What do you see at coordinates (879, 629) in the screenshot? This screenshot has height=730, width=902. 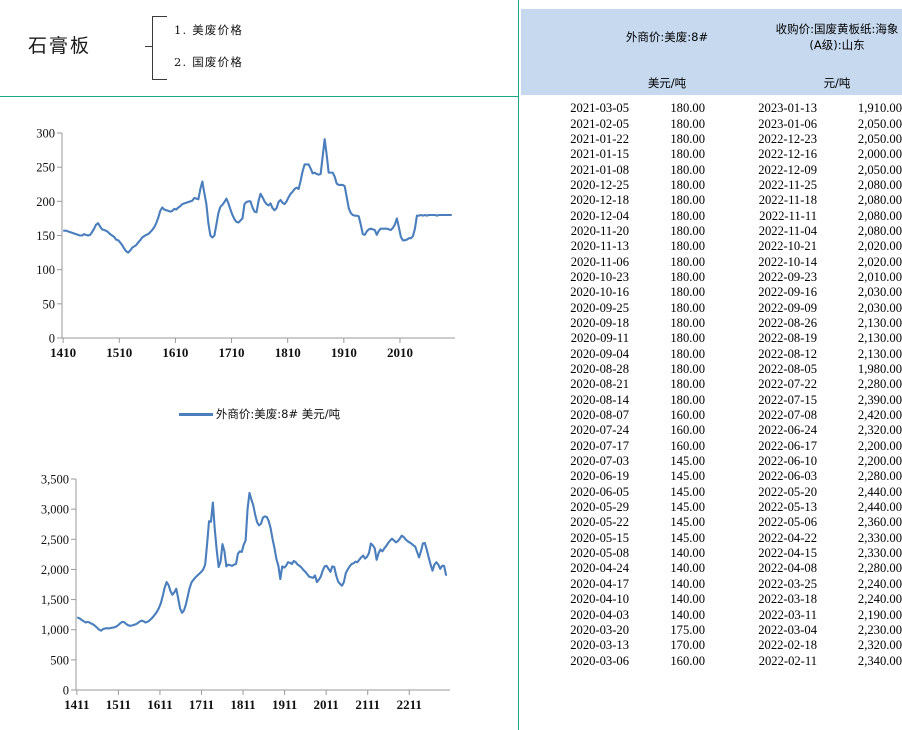 I see `cell-value-series2: 2,230.00` at bounding box center [879, 629].